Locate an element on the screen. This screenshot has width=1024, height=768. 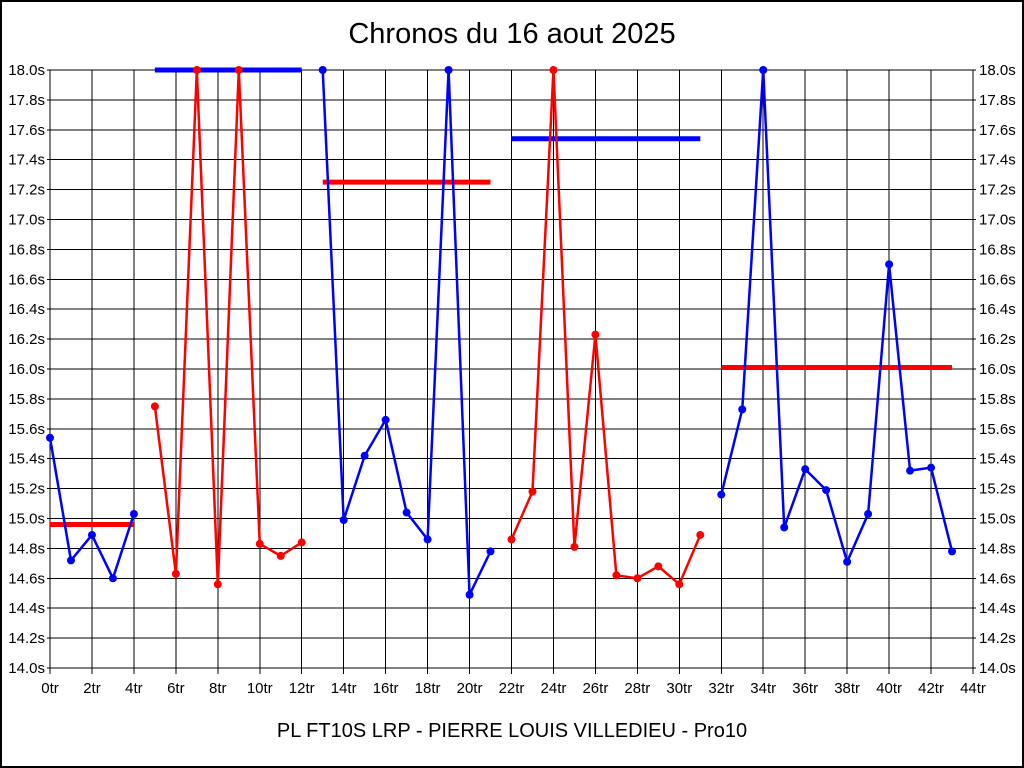
y-tick-label-right: 15.0s is located at coordinates (997, 519).